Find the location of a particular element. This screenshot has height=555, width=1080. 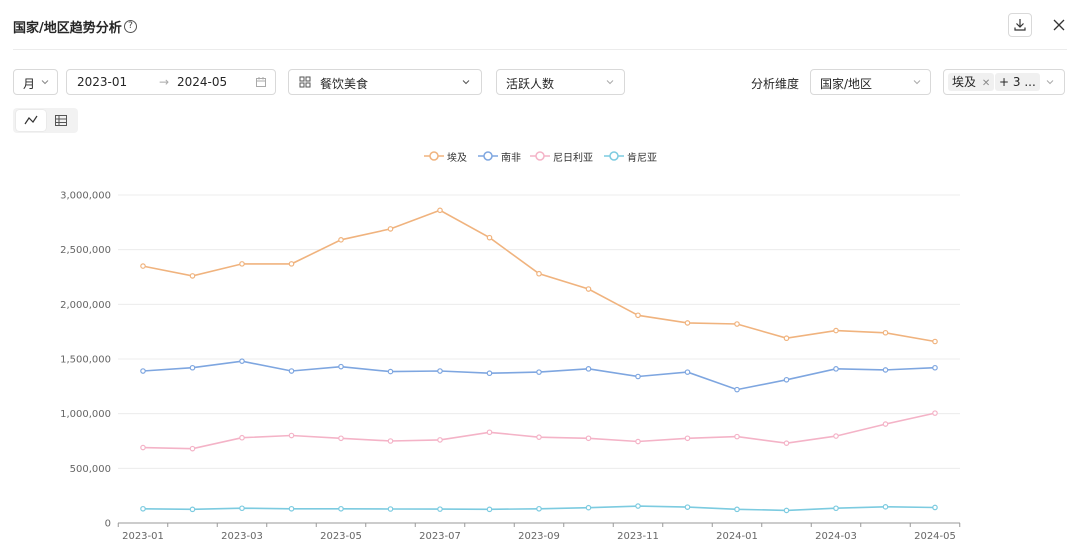

category-select: 餐饮美食 is located at coordinates (385, 82).